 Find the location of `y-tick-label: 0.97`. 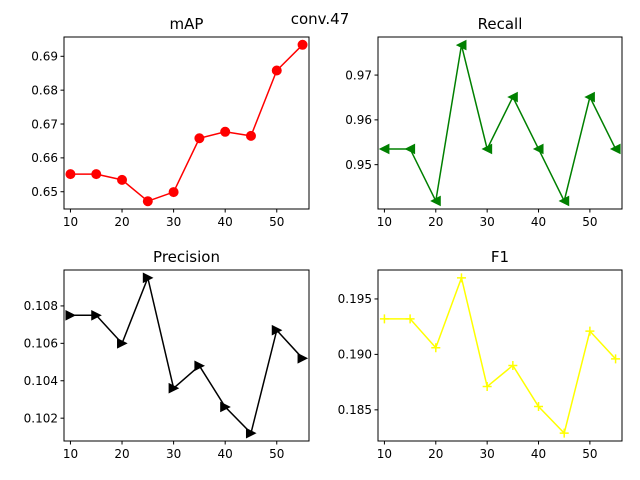

y-tick-label: 0.97 is located at coordinates (358, 75).